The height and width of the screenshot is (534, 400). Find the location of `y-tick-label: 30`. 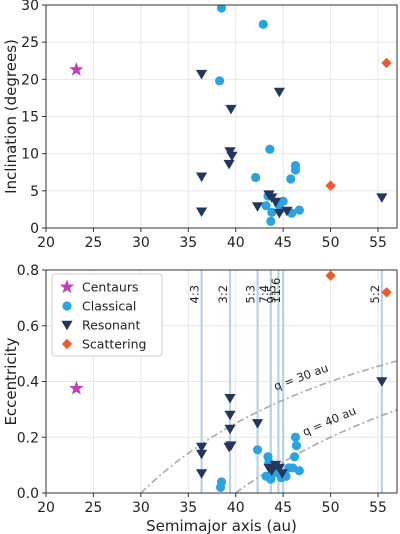

y-tick-label: 30 is located at coordinates (30, 7).